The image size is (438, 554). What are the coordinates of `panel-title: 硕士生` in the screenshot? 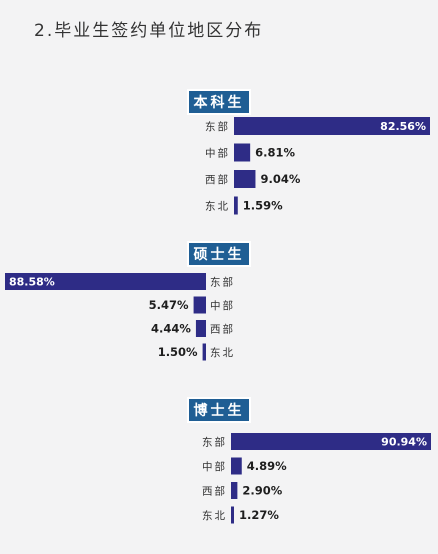 It's located at (219, 254).